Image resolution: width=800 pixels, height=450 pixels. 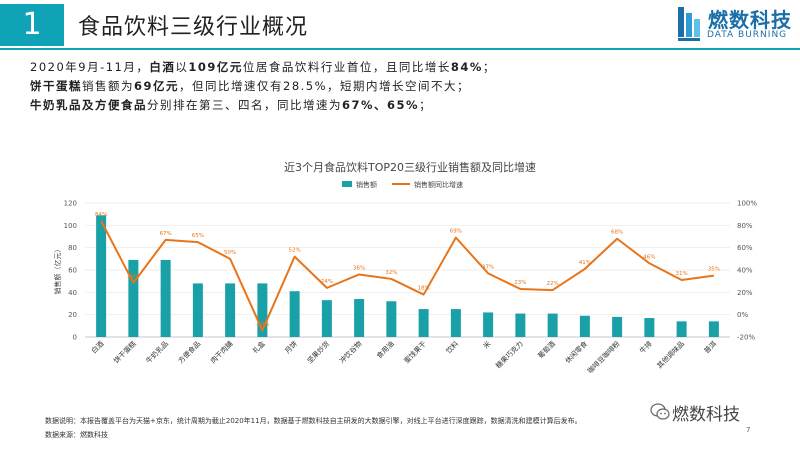 I want to click on x-tick-label: 冲饮谷物, so click(x=350, y=352).